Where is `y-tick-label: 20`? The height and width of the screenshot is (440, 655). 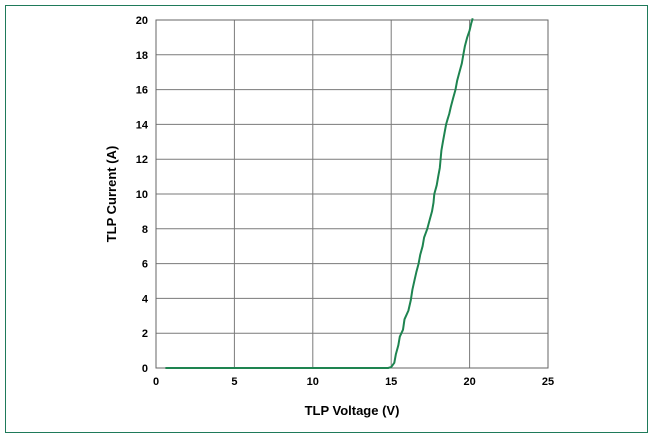 y-tick-label: 20 is located at coordinates (142, 21).